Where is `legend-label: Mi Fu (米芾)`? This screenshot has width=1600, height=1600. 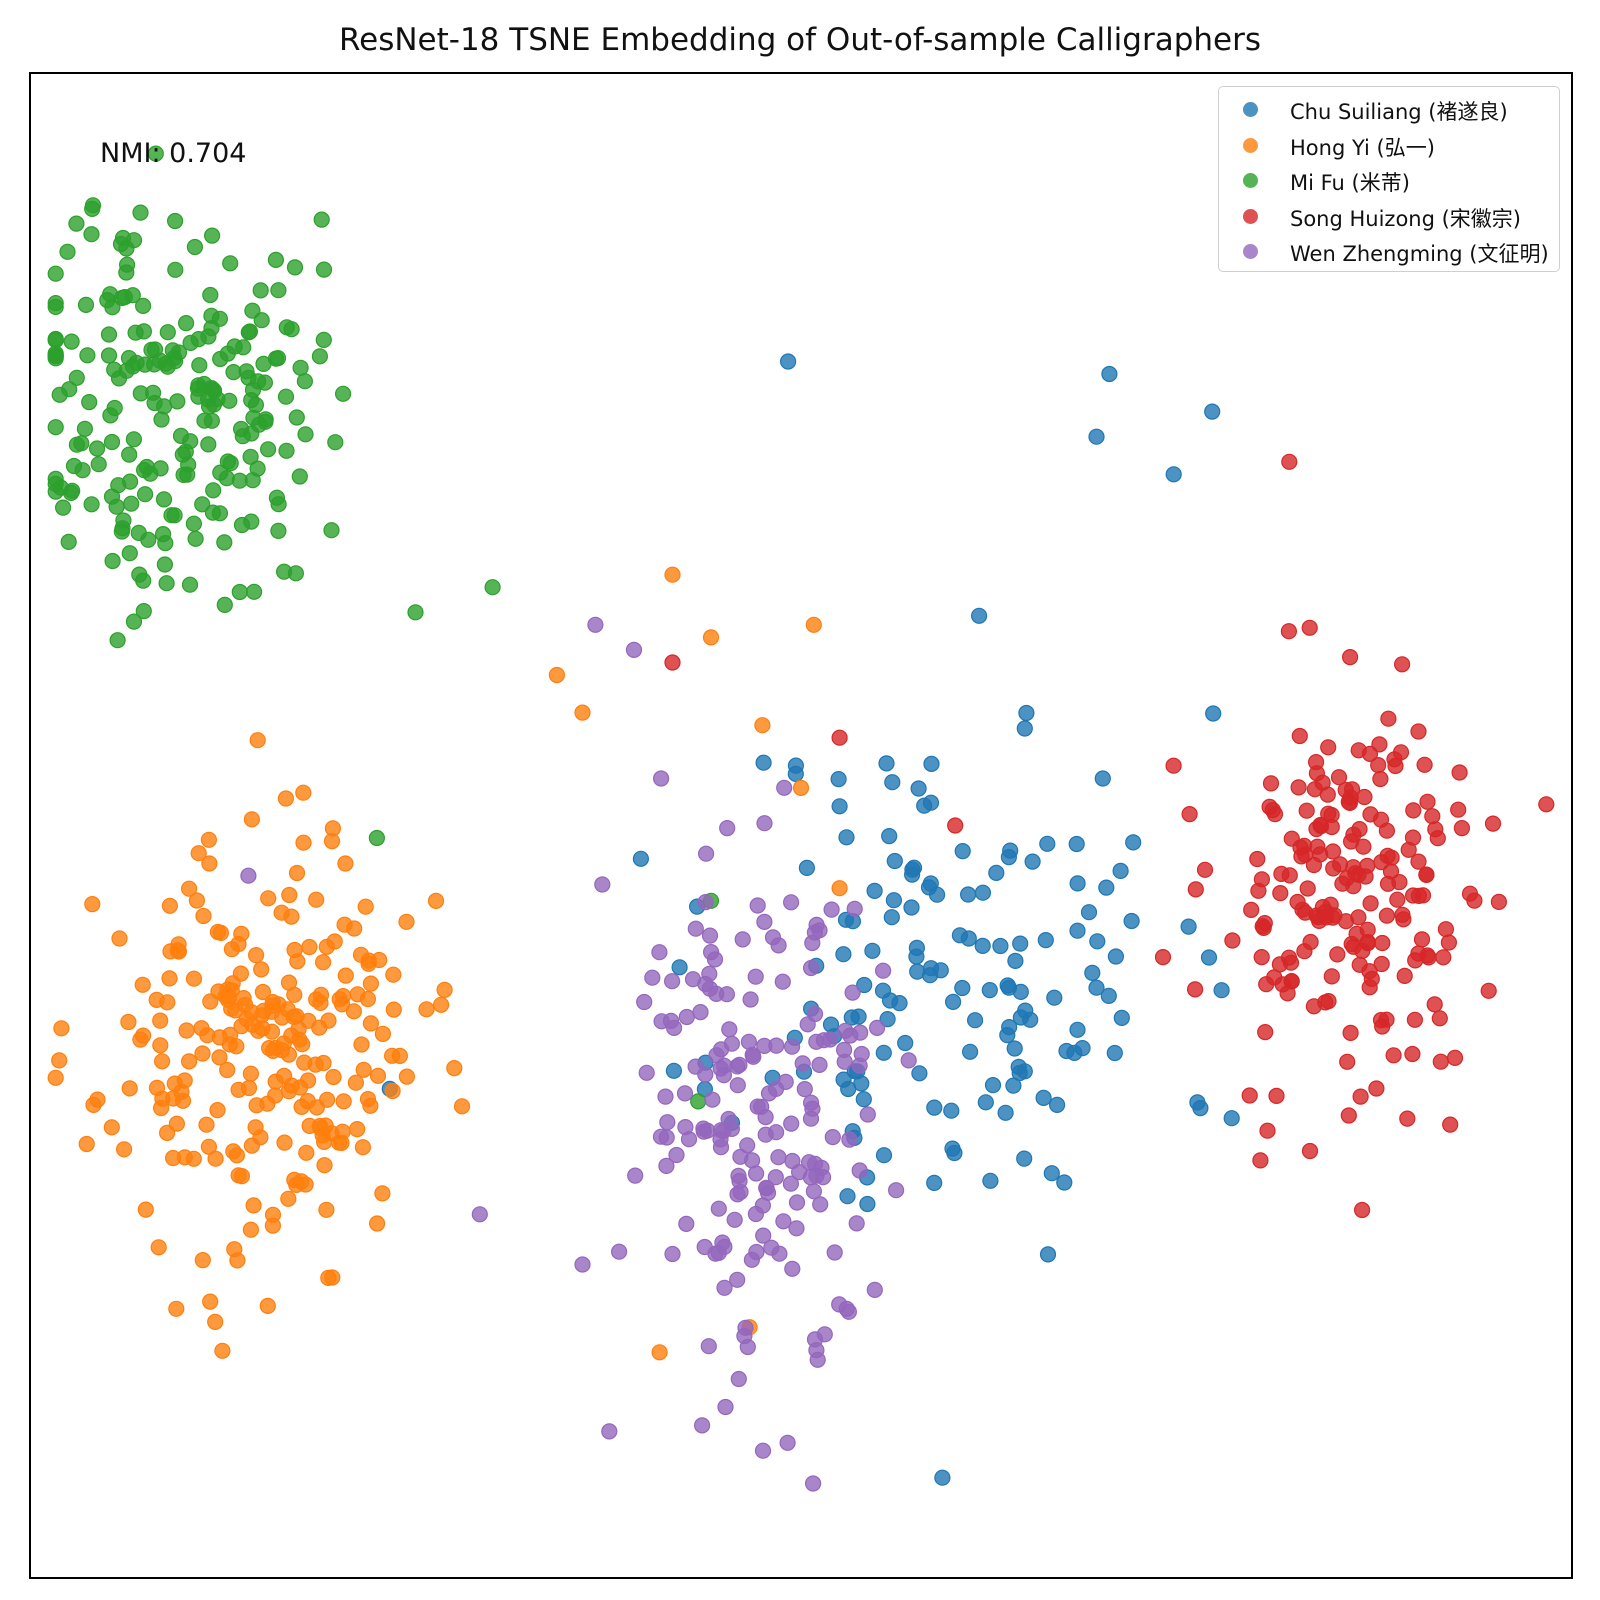
legend-label: Mi Fu (米芾) is located at coordinates (1350, 183).